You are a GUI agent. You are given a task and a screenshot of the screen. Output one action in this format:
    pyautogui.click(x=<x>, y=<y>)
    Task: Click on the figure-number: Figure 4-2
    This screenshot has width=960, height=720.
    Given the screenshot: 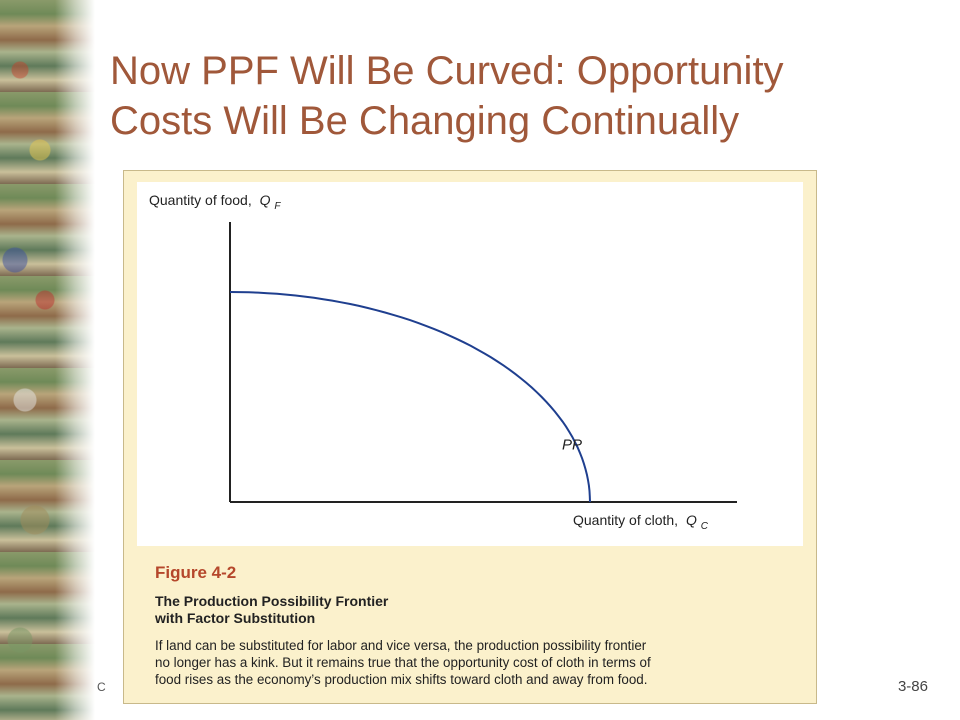 What is the action you would take?
    pyautogui.click(x=196, y=572)
    